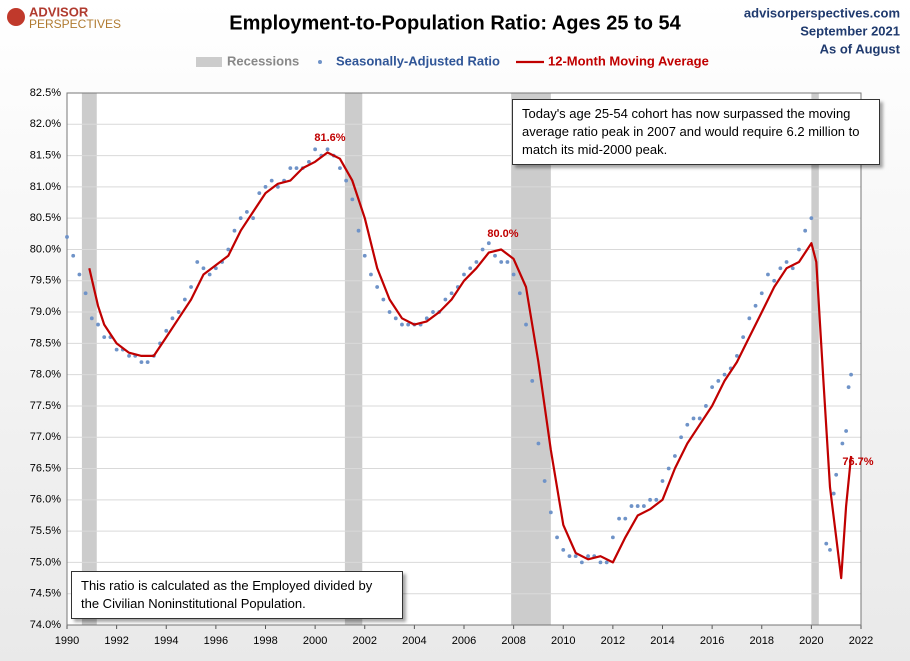  What do you see at coordinates (329, 138) in the screenshot?
I see `annotation: 81.6%` at bounding box center [329, 138].